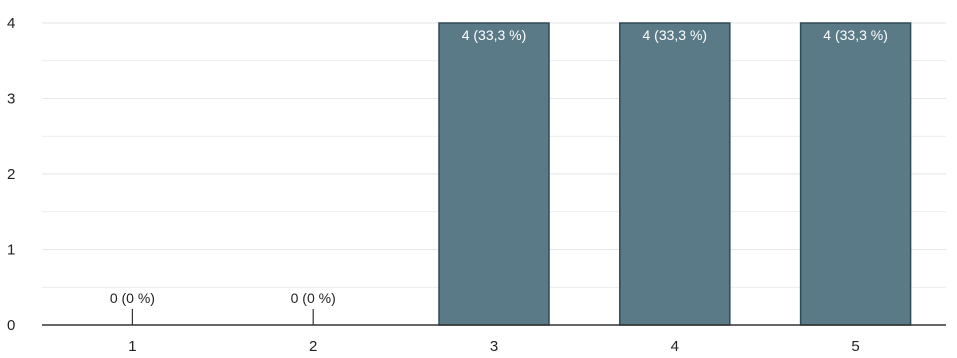  I want to click on y-tick-label: 0, so click(11, 325).